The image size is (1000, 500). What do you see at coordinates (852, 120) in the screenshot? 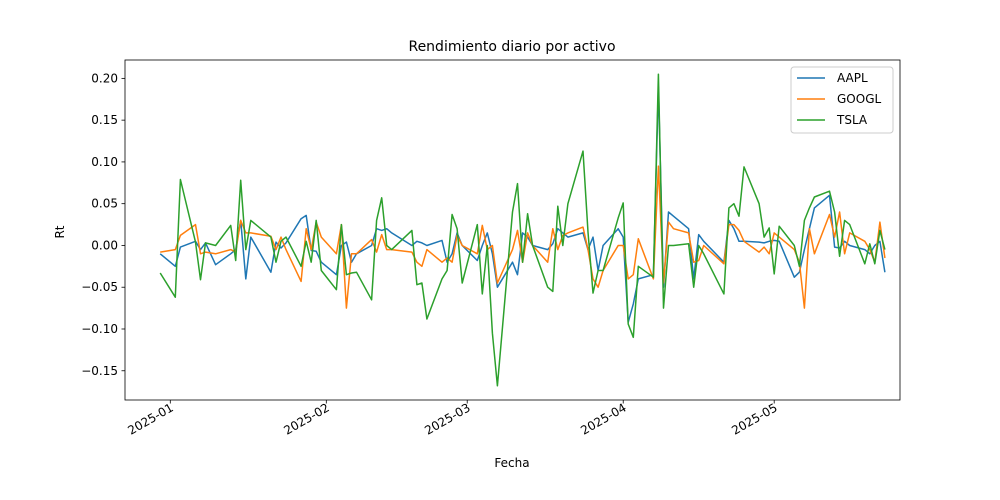
I see `legend-label-tsla: TSLA` at bounding box center [852, 120].